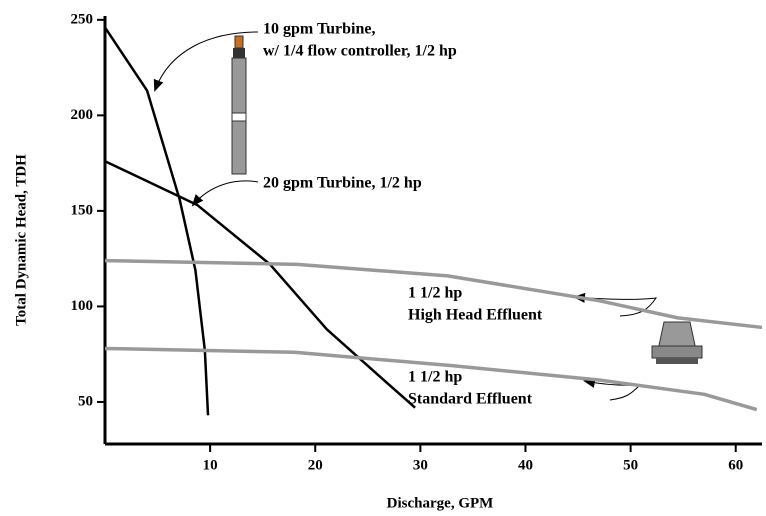 This screenshot has width=766, height=516. I want to click on annotation: High Head Effluent, so click(475, 315).